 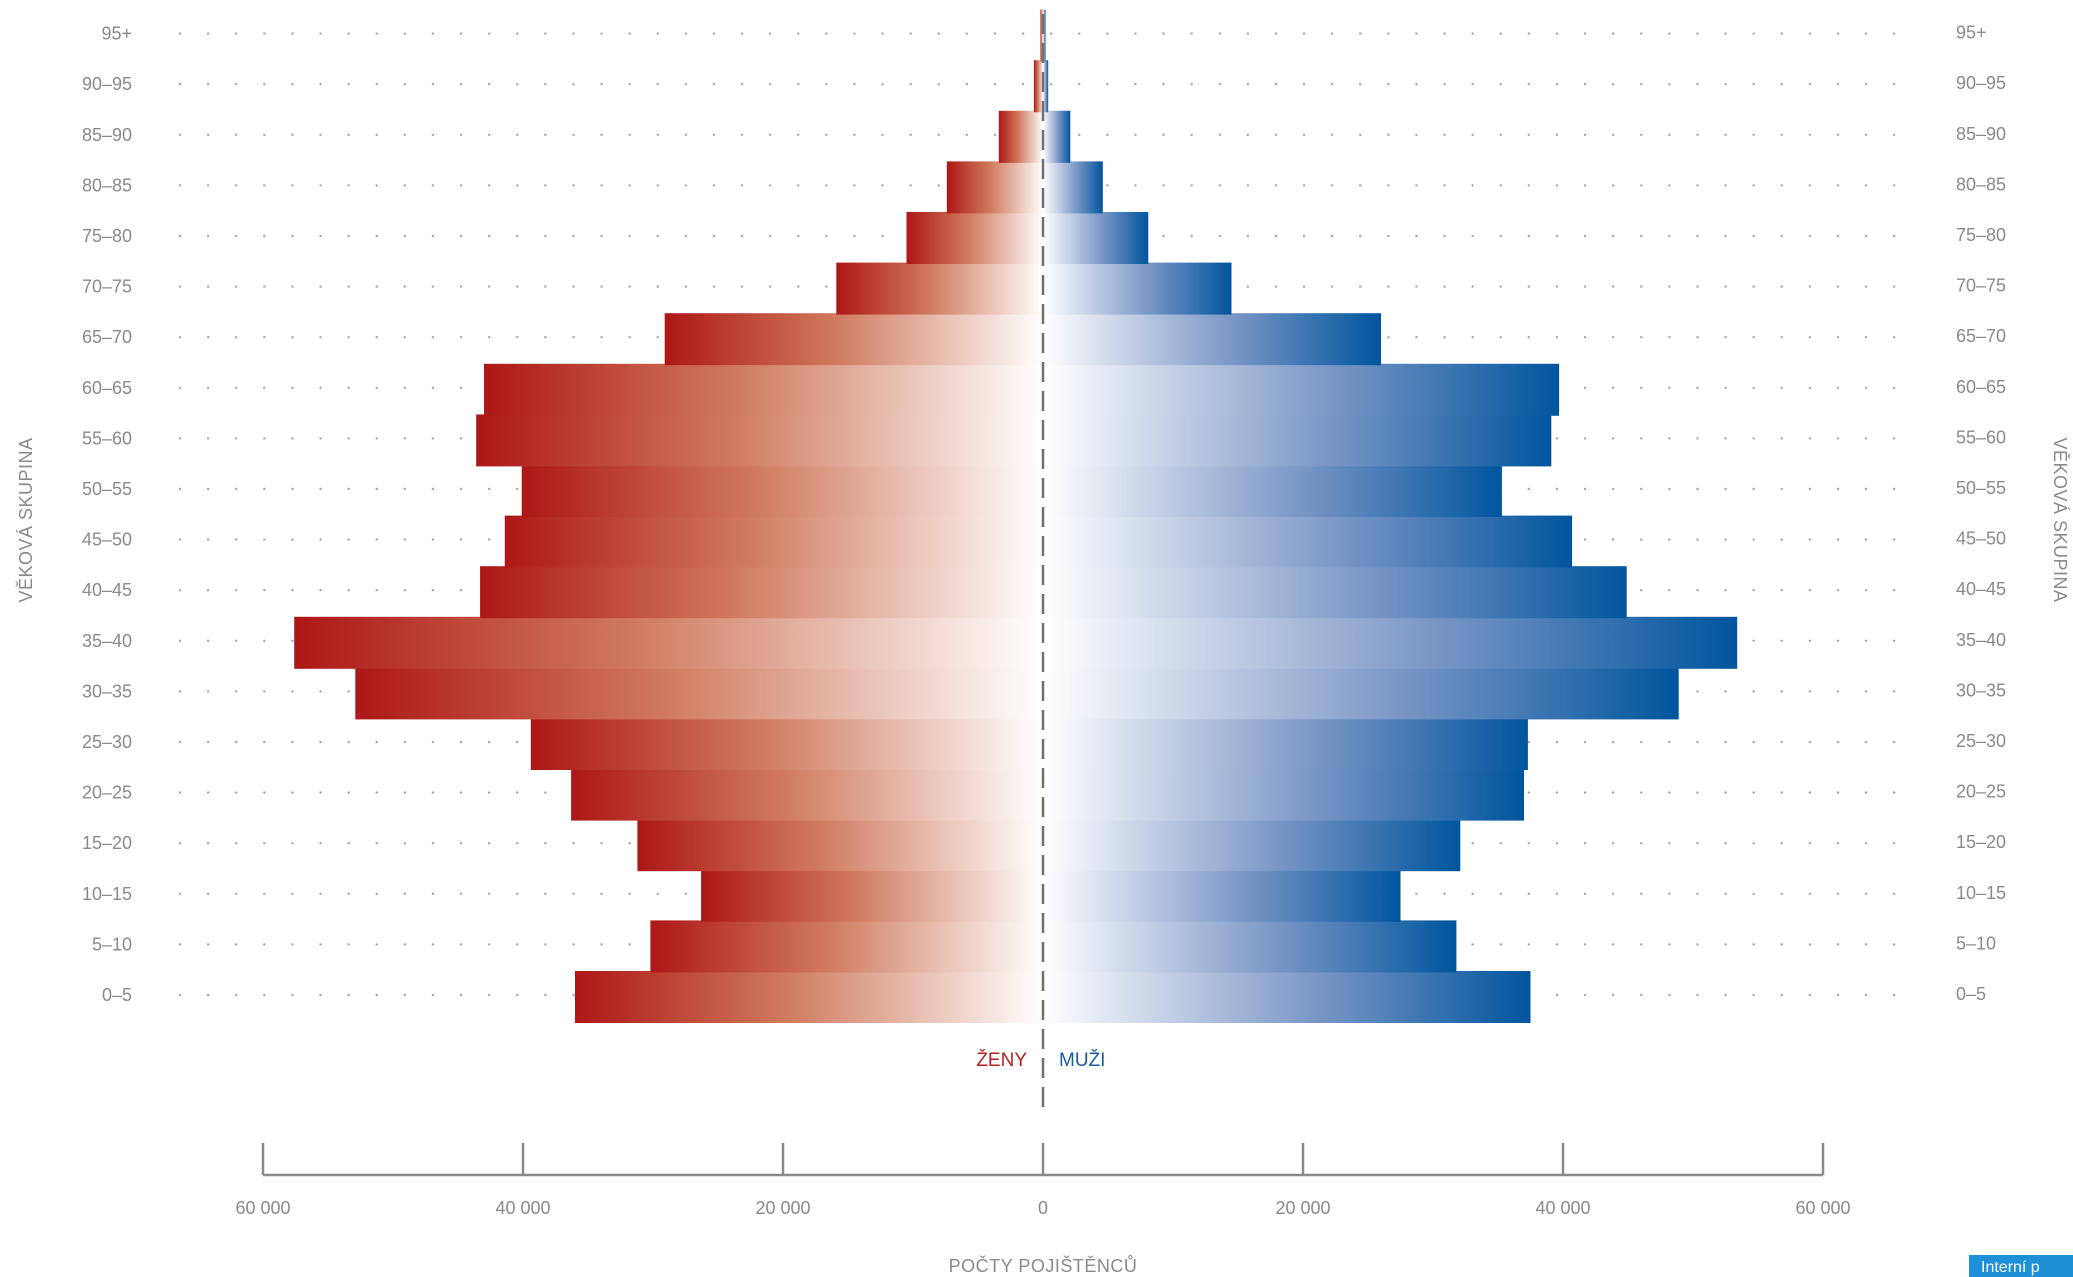 I want to click on age-label-right: 80–85, so click(x=1981, y=184).